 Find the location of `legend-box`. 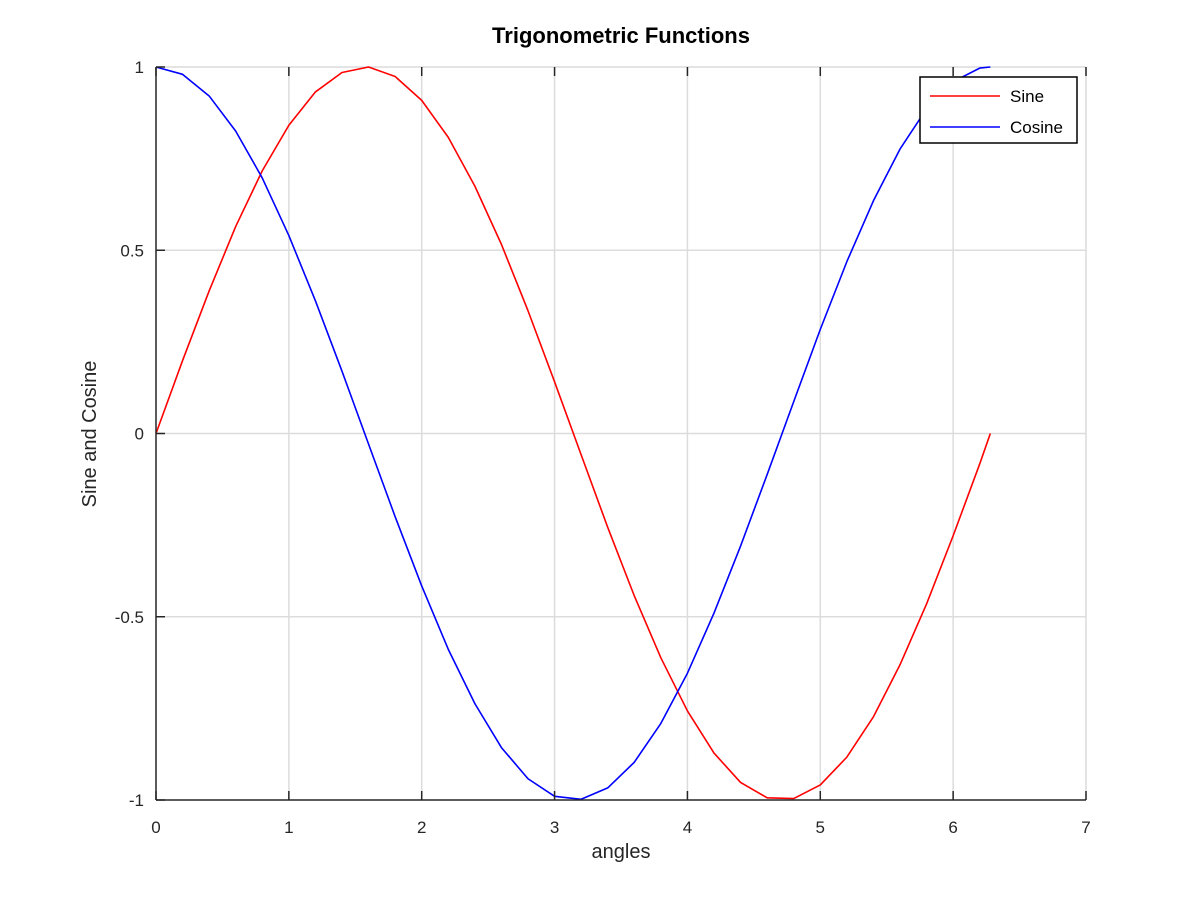

legend-box is located at coordinates (998, 110).